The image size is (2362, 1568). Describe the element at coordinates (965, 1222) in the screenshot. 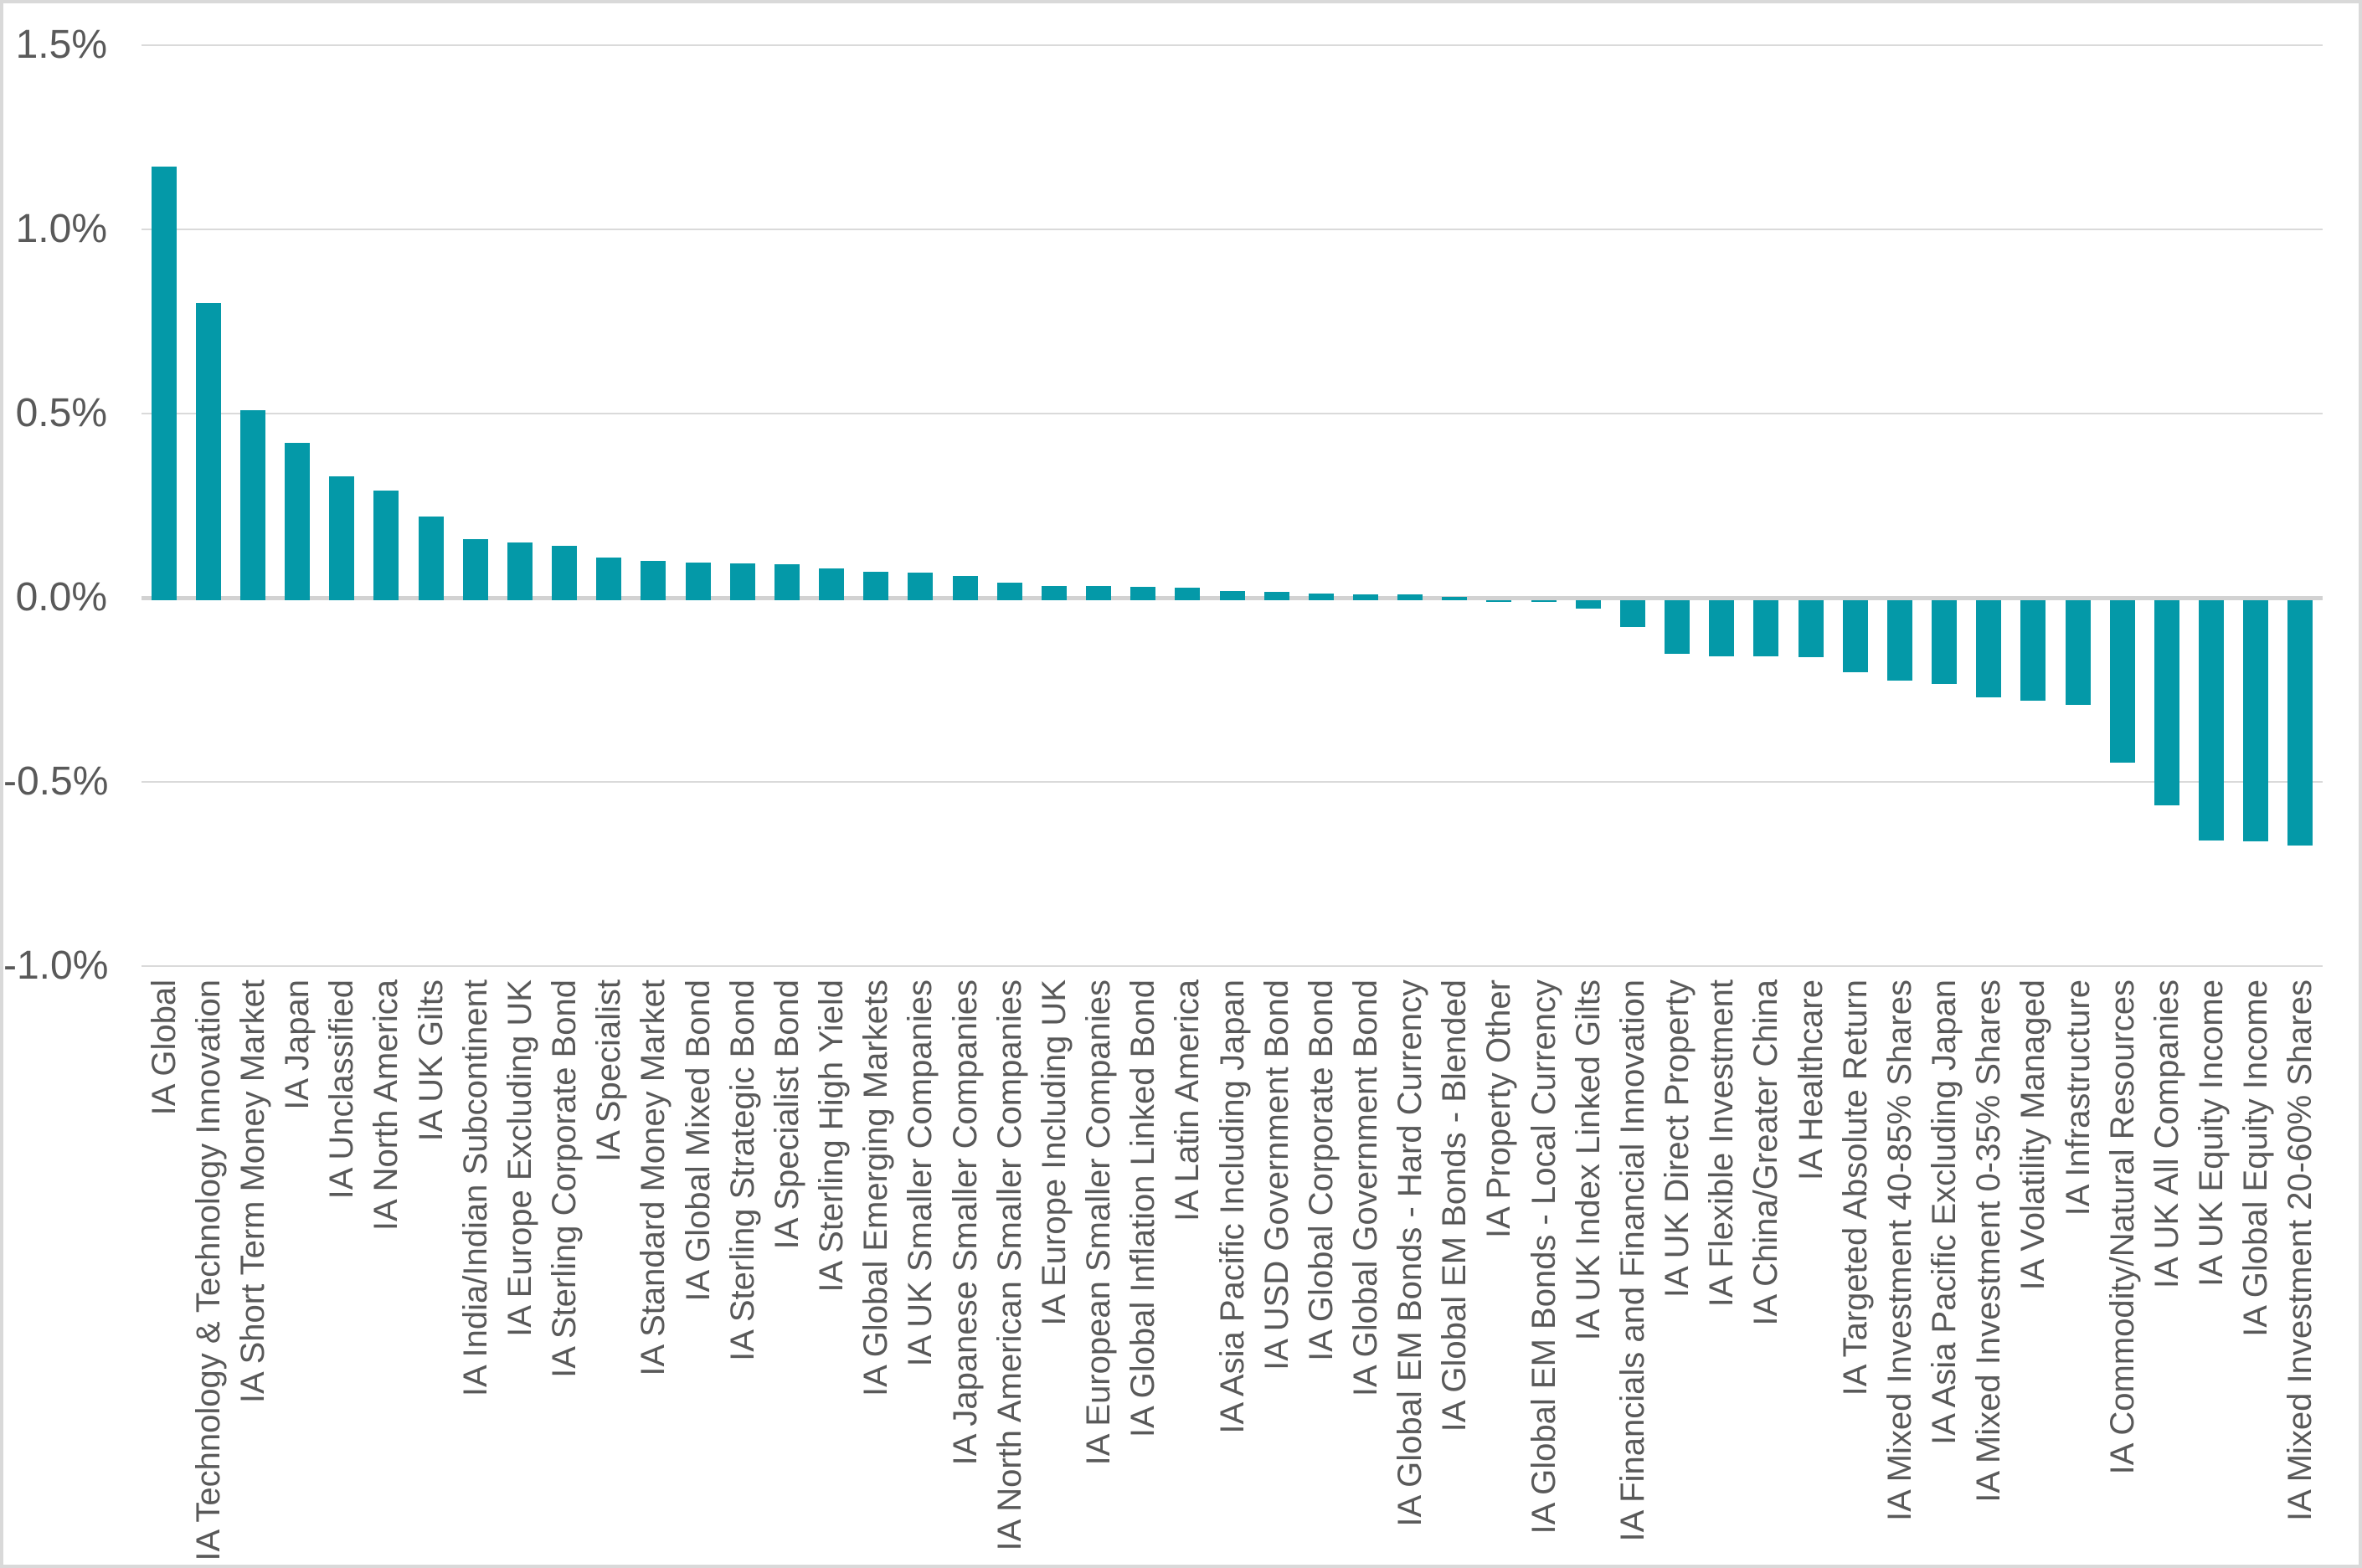

I see `x-axis-category-label-text: IA Japanese Smaller Companies` at that location.